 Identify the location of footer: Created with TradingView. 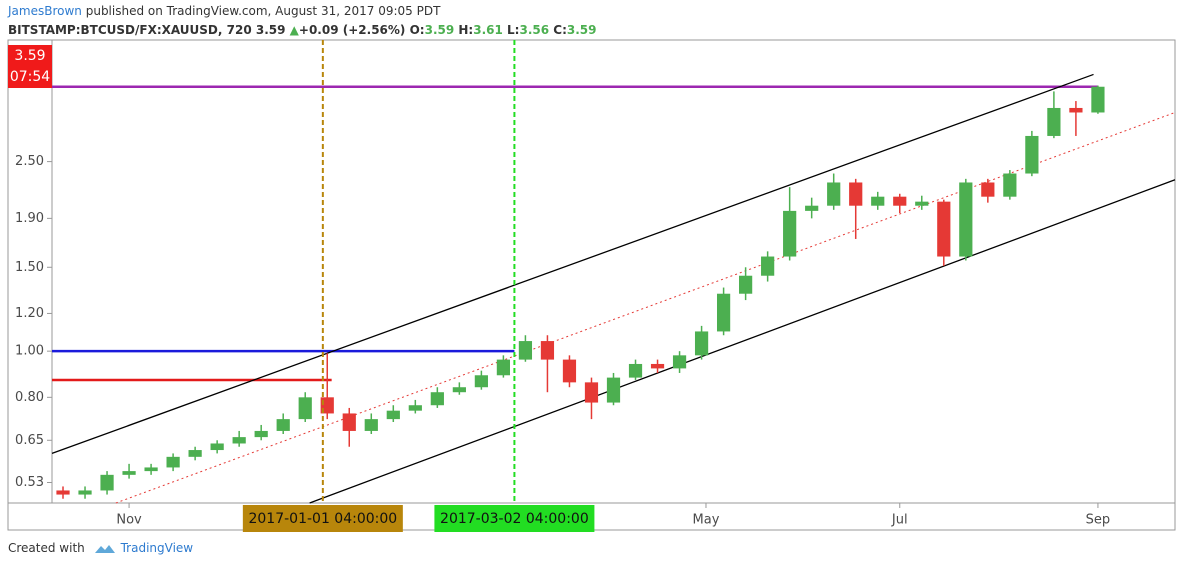
(100, 548).